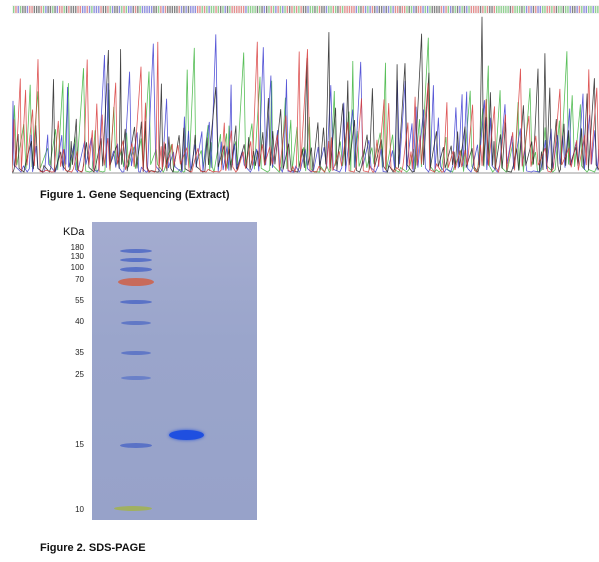 This screenshot has height=562, width=599. I want to click on sds-page-gel, so click(174, 371).